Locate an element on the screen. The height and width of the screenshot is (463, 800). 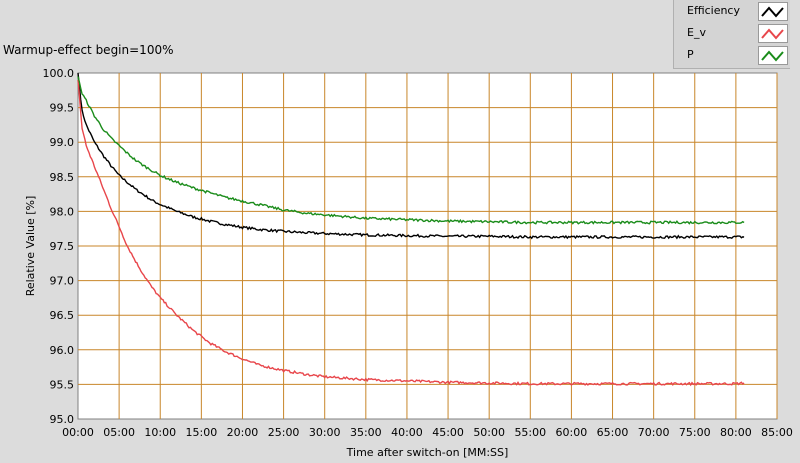
legend-label-p: P is located at coordinates (690, 54).